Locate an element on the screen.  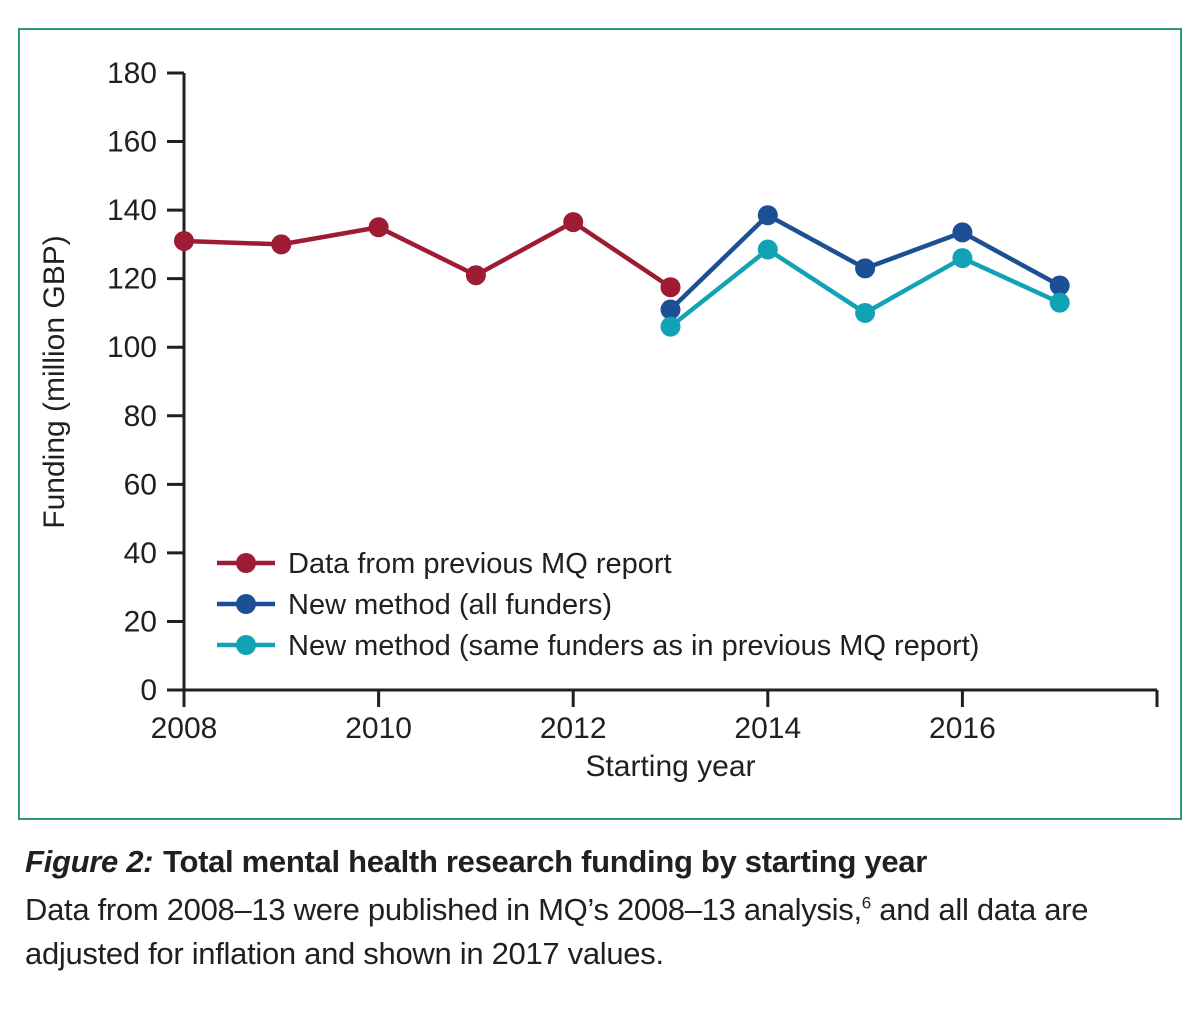
x-tick-label: 2012 is located at coordinates (573, 728).